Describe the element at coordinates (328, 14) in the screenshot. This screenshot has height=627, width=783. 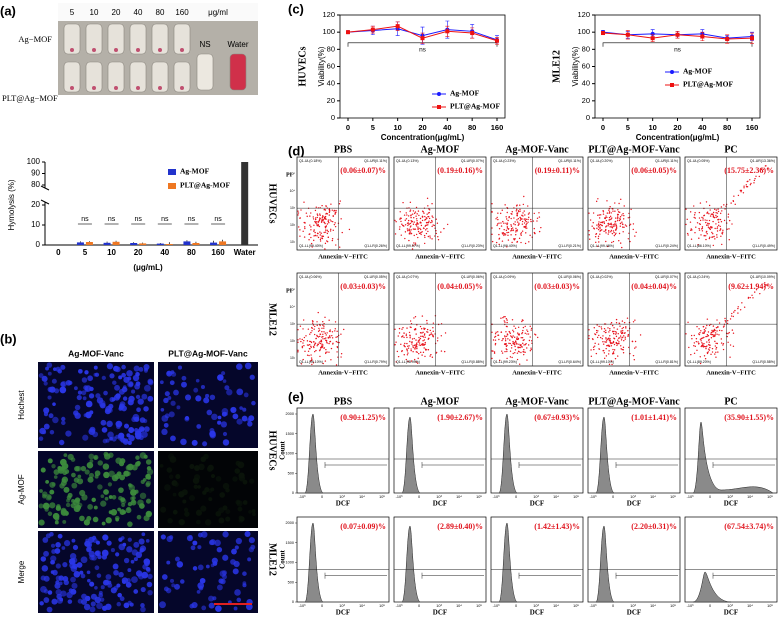
I see `y-tick-label: 120` at that location.